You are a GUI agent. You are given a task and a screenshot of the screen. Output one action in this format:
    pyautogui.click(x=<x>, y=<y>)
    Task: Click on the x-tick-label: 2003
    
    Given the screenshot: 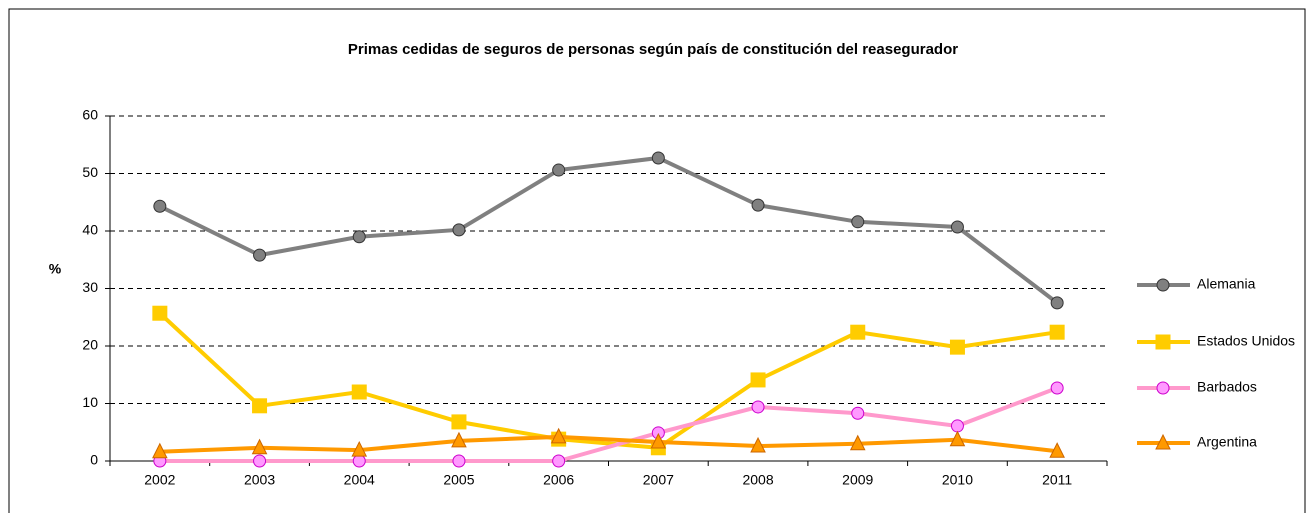 What is the action you would take?
    pyautogui.click(x=259, y=480)
    